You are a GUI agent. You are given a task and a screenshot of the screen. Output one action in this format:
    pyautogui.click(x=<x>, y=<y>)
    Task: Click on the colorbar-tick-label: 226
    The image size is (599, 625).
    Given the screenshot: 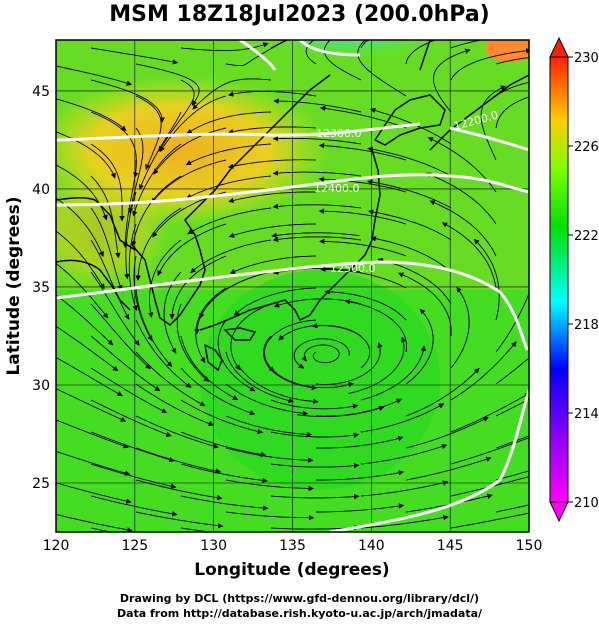 What is the action you would take?
    pyautogui.click(x=586, y=147)
    